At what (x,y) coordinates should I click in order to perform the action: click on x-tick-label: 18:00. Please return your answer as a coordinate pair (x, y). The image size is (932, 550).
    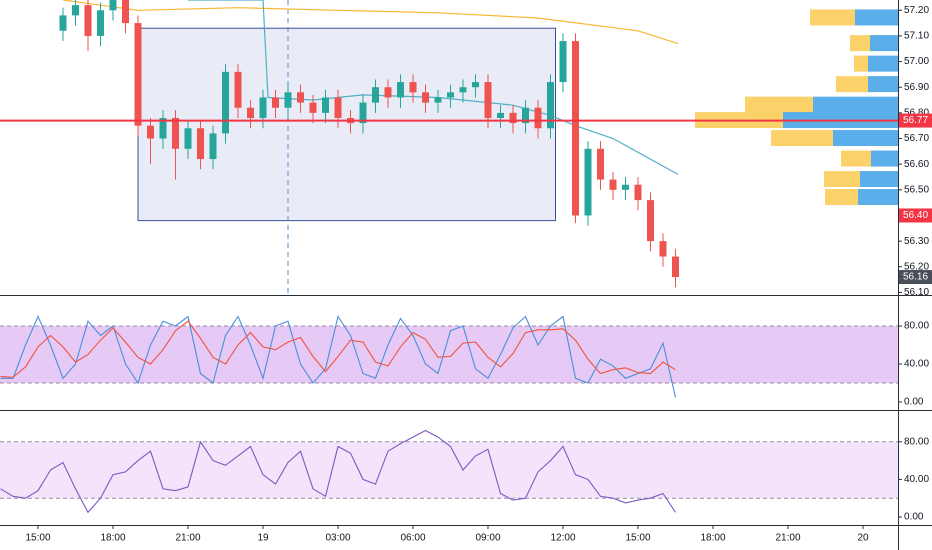
    Looking at the image, I should click on (112, 538).